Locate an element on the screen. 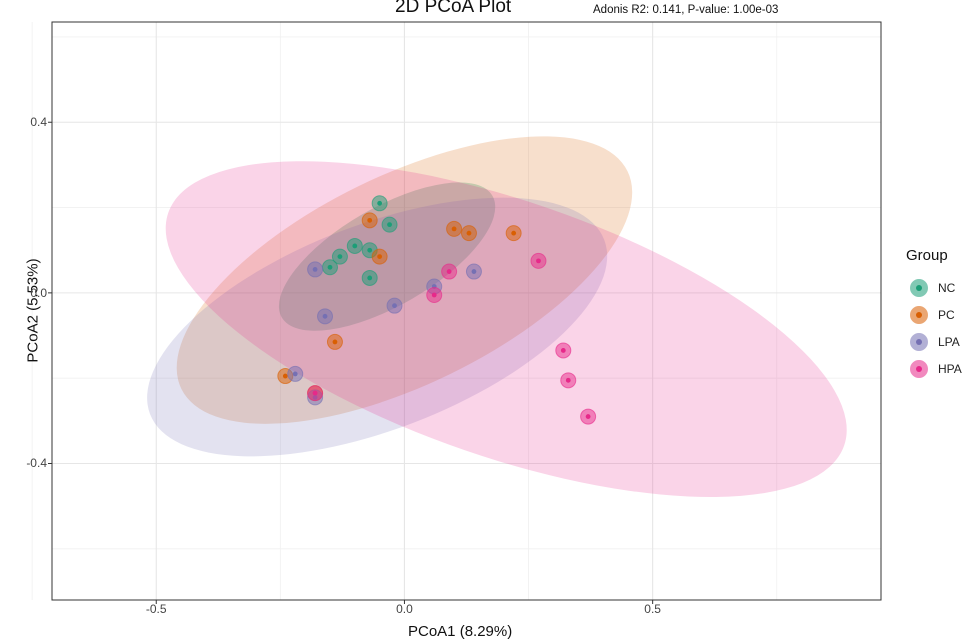 Image resolution: width=969 pixels, height=643 pixels. y-tick-label: 0.4 is located at coordinates (38, 122).